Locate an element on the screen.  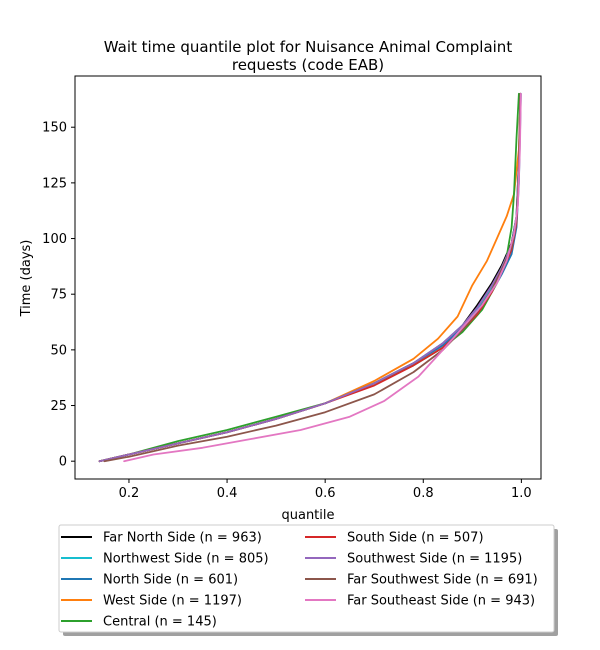
x-tick-label: 0.4 is located at coordinates (227, 493).